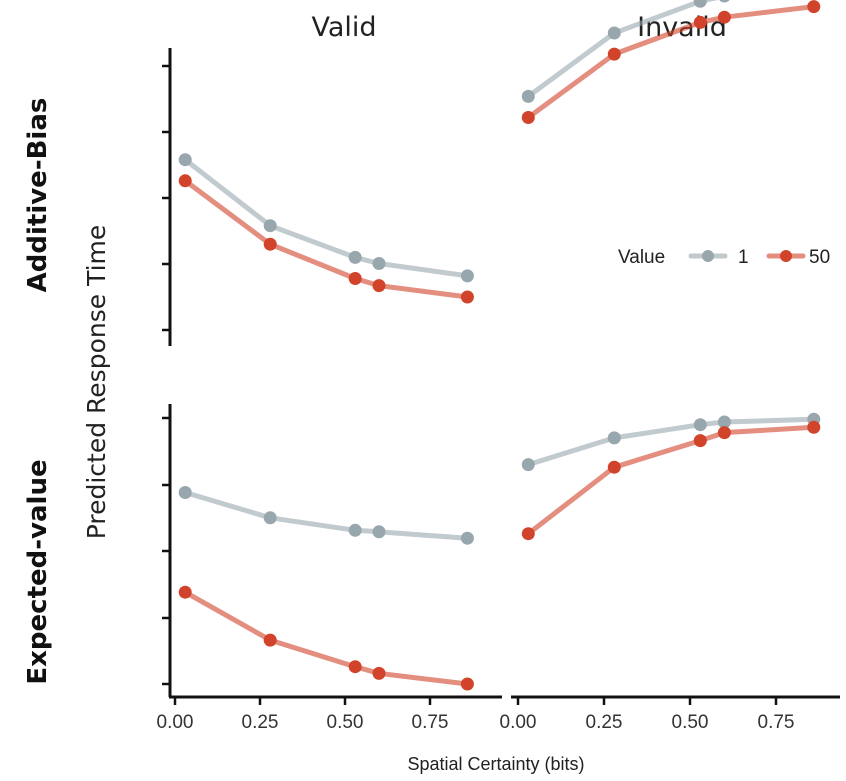 Image resolution: width=846 pixels, height=781 pixels. What do you see at coordinates (303, 715) in the screenshot?
I see `x-ticks-left: 0.00 0.25 0.50 0.75` at bounding box center [303, 715].